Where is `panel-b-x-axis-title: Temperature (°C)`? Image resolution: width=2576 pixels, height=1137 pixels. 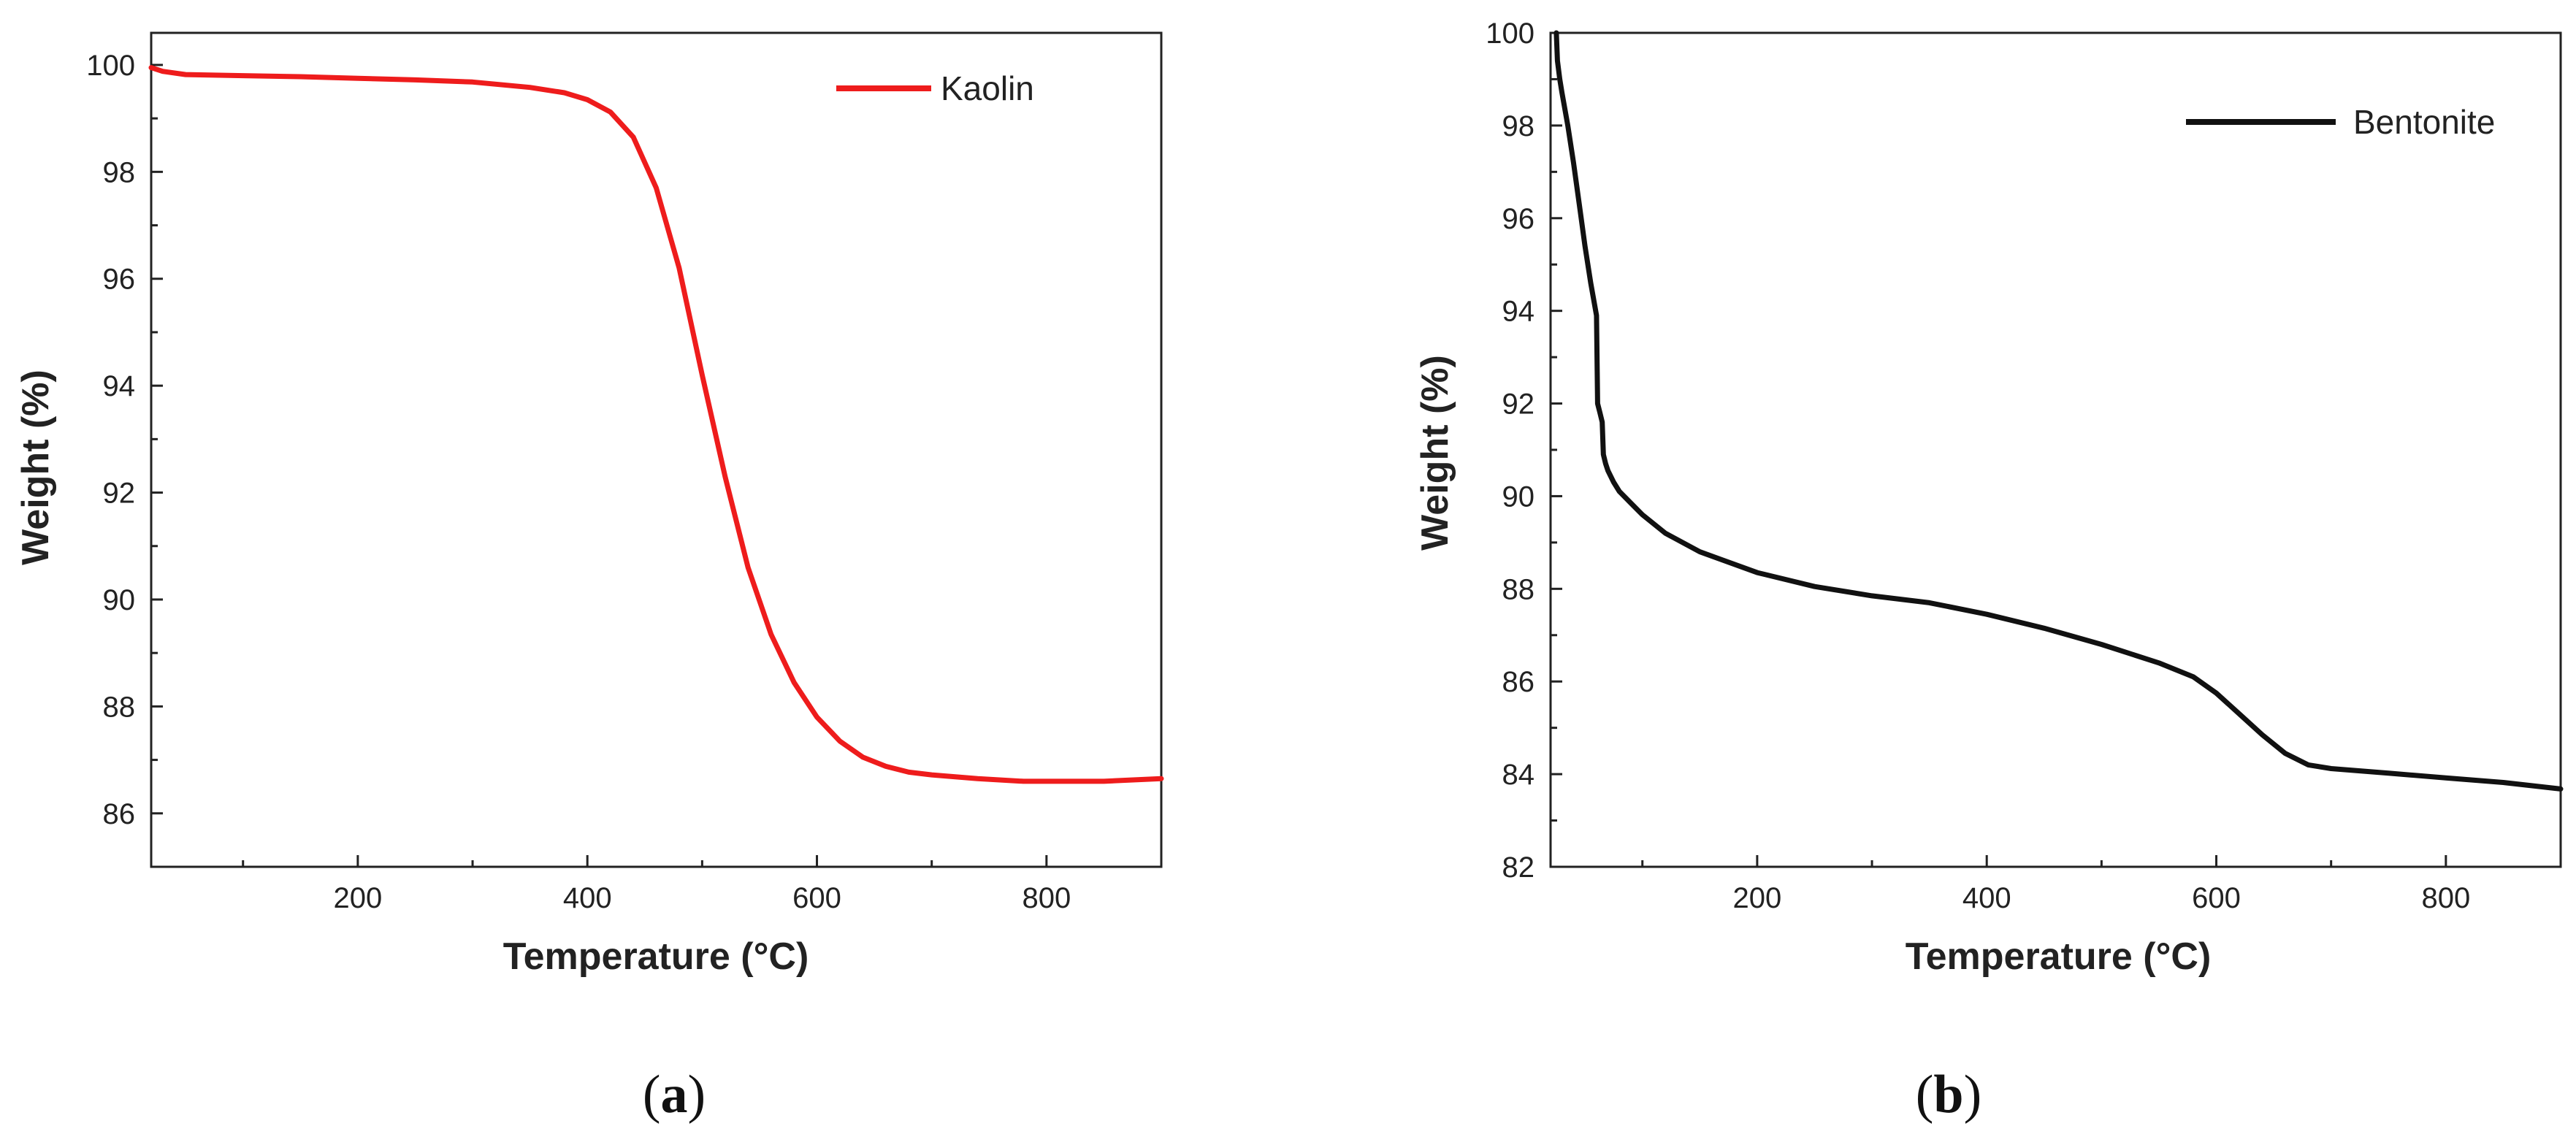
panel-b-x-axis-title: Temperature (°C) is located at coordinates (2059, 957).